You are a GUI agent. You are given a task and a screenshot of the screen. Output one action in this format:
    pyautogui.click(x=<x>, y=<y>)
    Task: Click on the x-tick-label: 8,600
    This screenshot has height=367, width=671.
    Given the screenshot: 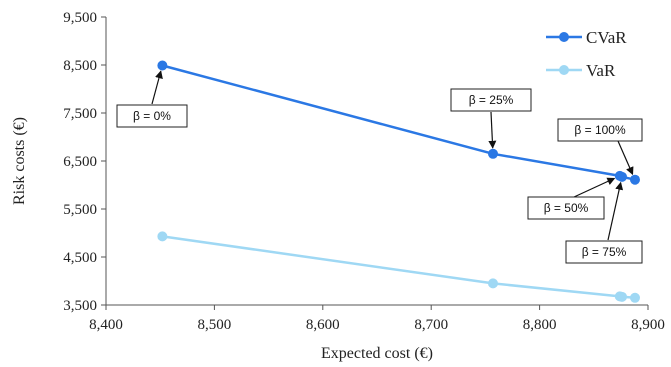 What is the action you would take?
    pyautogui.click(x=323, y=325)
    